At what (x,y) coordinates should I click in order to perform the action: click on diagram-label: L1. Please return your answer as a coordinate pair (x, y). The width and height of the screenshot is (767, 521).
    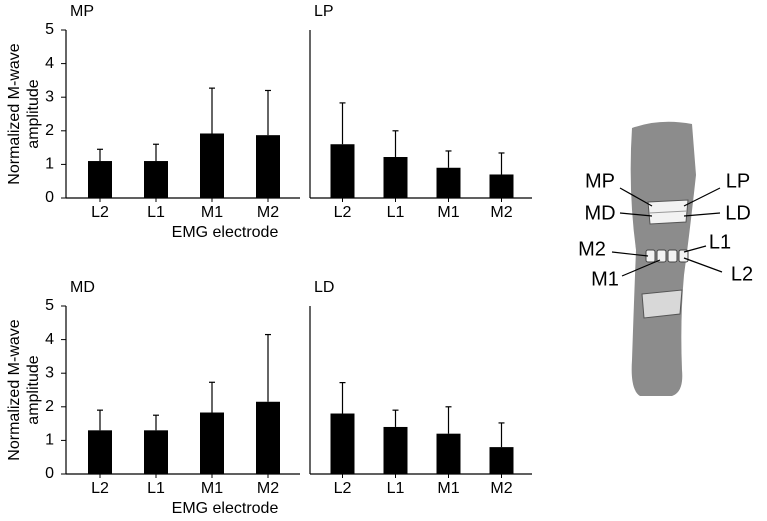
    Looking at the image, I should click on (720, 242).